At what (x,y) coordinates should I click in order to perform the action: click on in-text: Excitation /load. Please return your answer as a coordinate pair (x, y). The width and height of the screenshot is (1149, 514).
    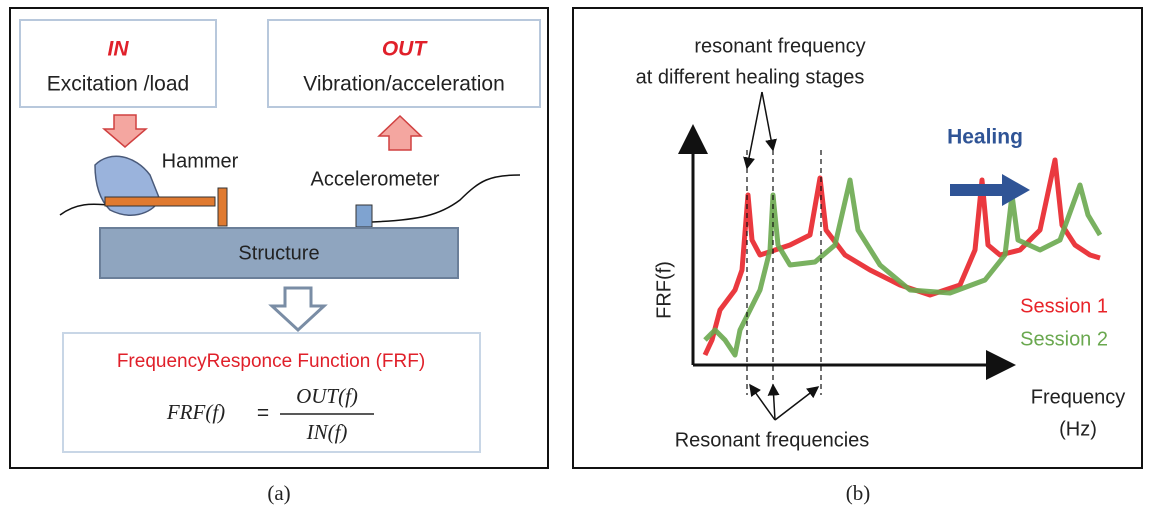
    Looking at the image, I should click on (118, 84).